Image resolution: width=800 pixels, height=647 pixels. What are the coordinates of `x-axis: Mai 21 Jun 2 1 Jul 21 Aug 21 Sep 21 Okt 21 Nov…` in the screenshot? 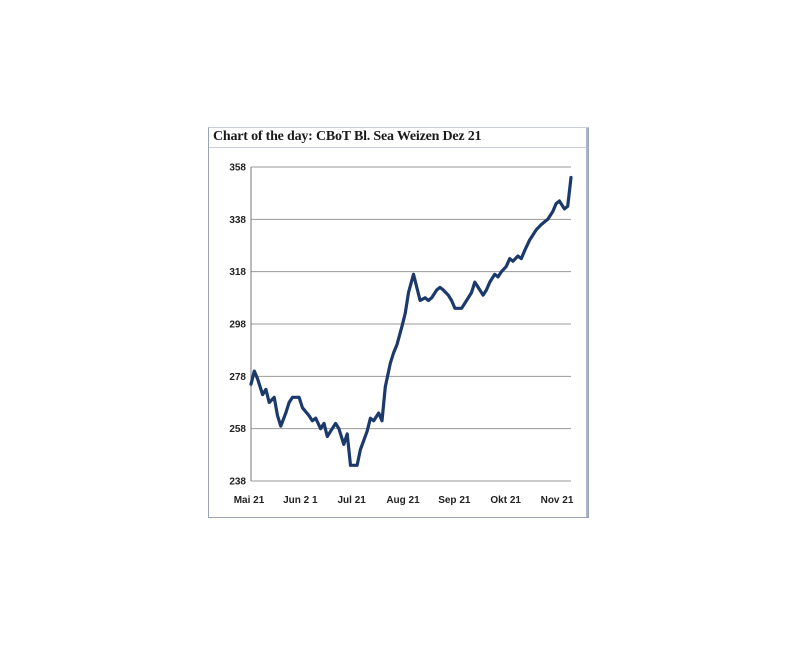 It's located at (404, 500).